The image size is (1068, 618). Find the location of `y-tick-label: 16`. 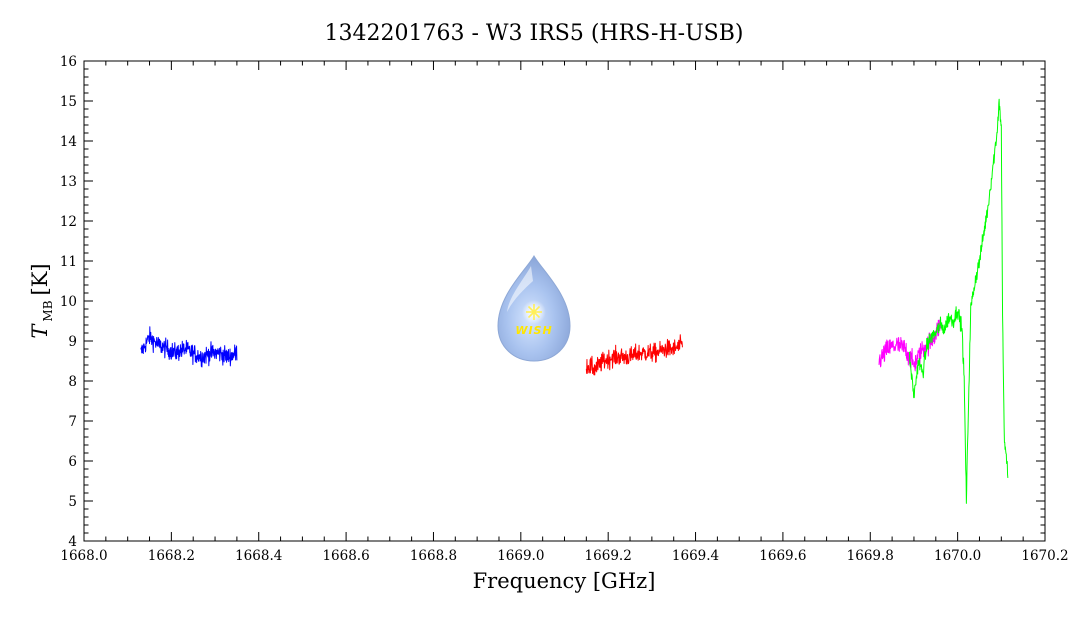

y-tick-label: 16 is located at coordinates (68, 62).